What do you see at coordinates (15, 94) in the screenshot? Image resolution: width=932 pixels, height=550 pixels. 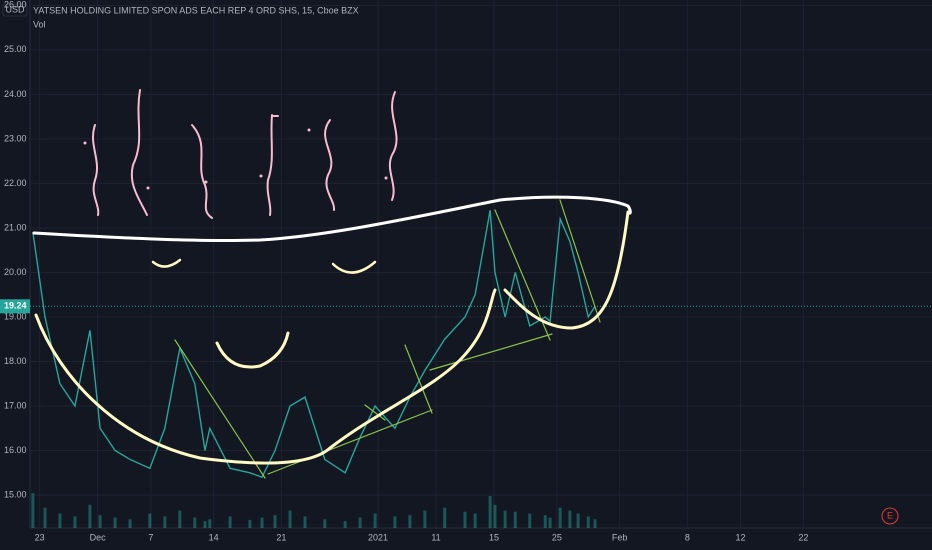 I see `y-tick-label: 24.00` at bounding box center [15, 94].